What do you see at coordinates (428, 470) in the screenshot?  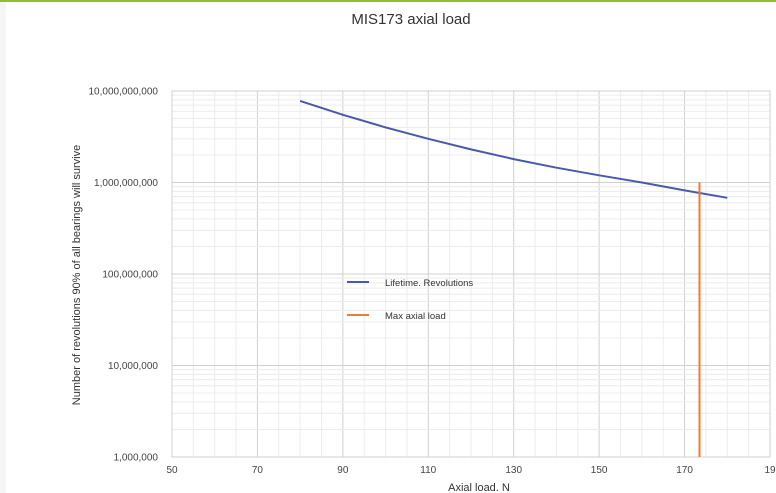 I see `x-tick-label: 110` at bounding box center [428, 470].